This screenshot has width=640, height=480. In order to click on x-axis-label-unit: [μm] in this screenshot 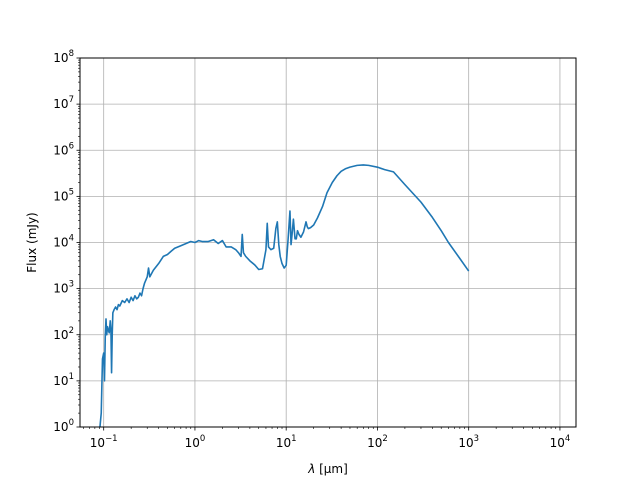, I will do `click(331, 469)`.